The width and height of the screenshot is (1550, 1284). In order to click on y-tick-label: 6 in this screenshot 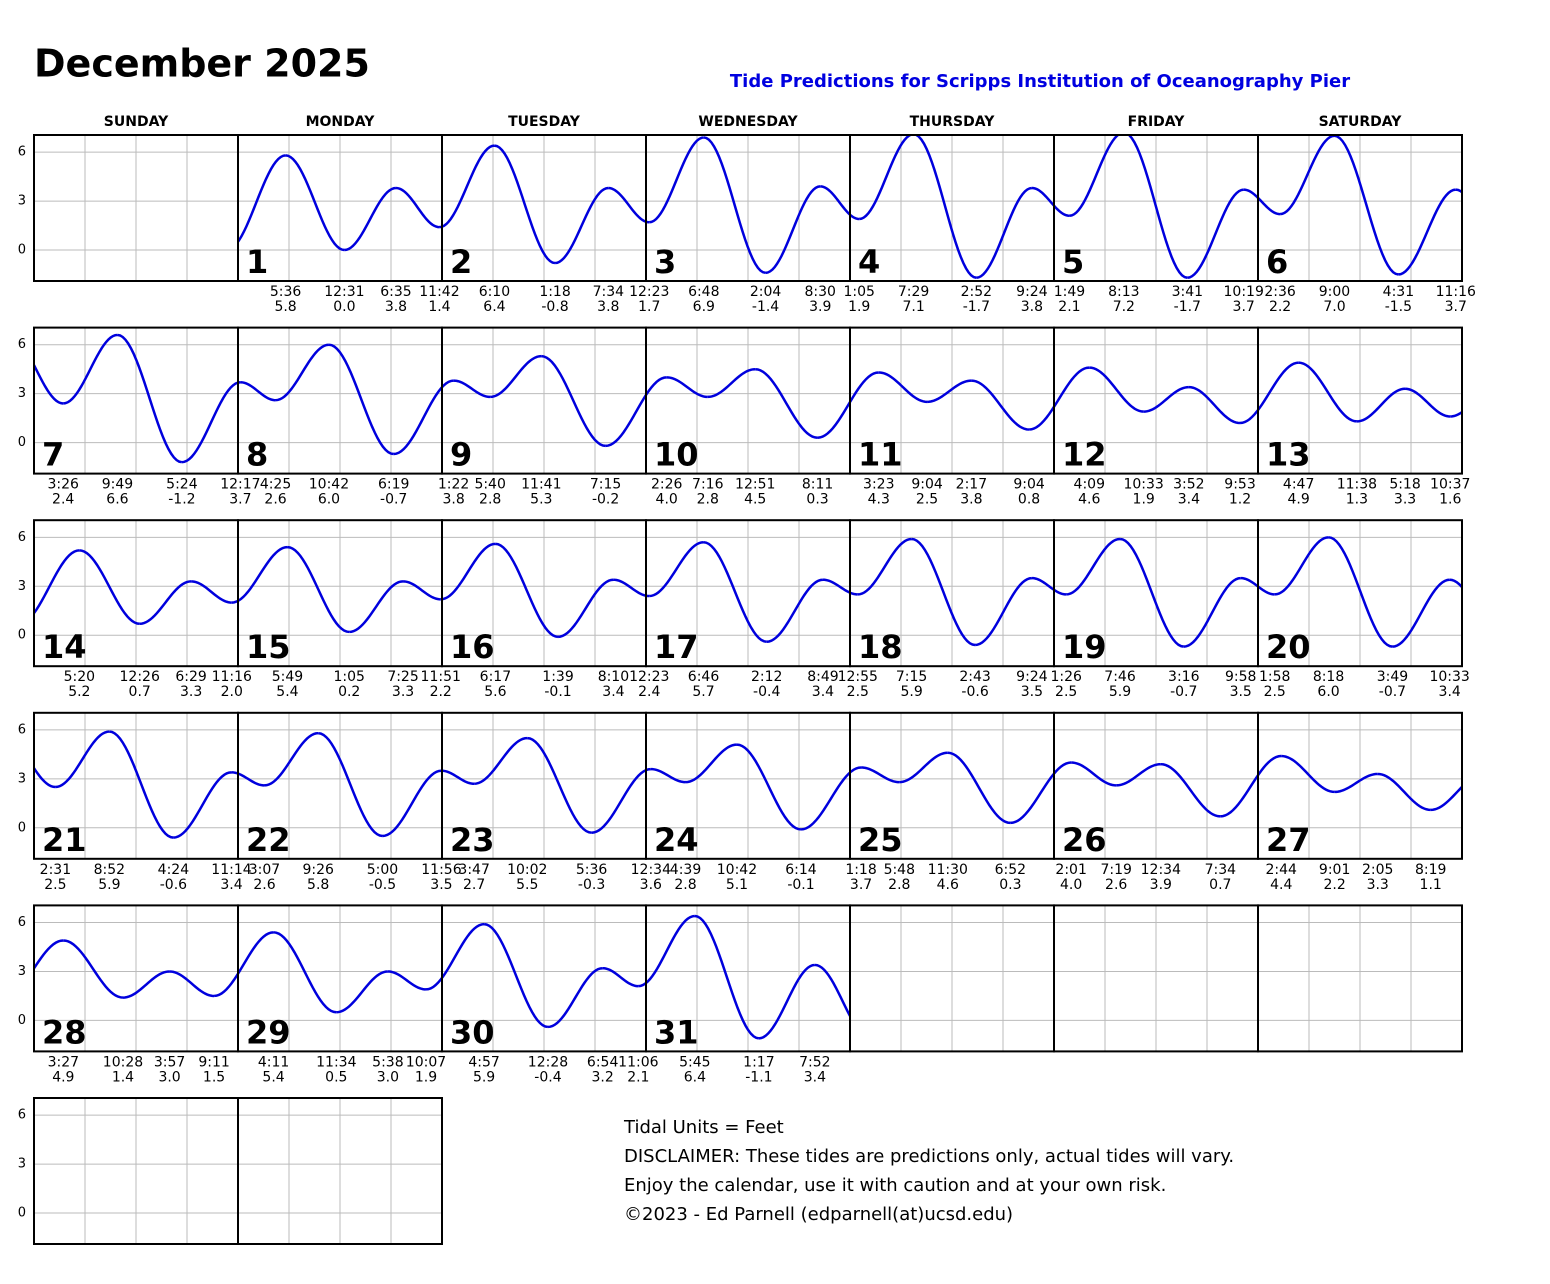, I will do `click(22, 152)`.